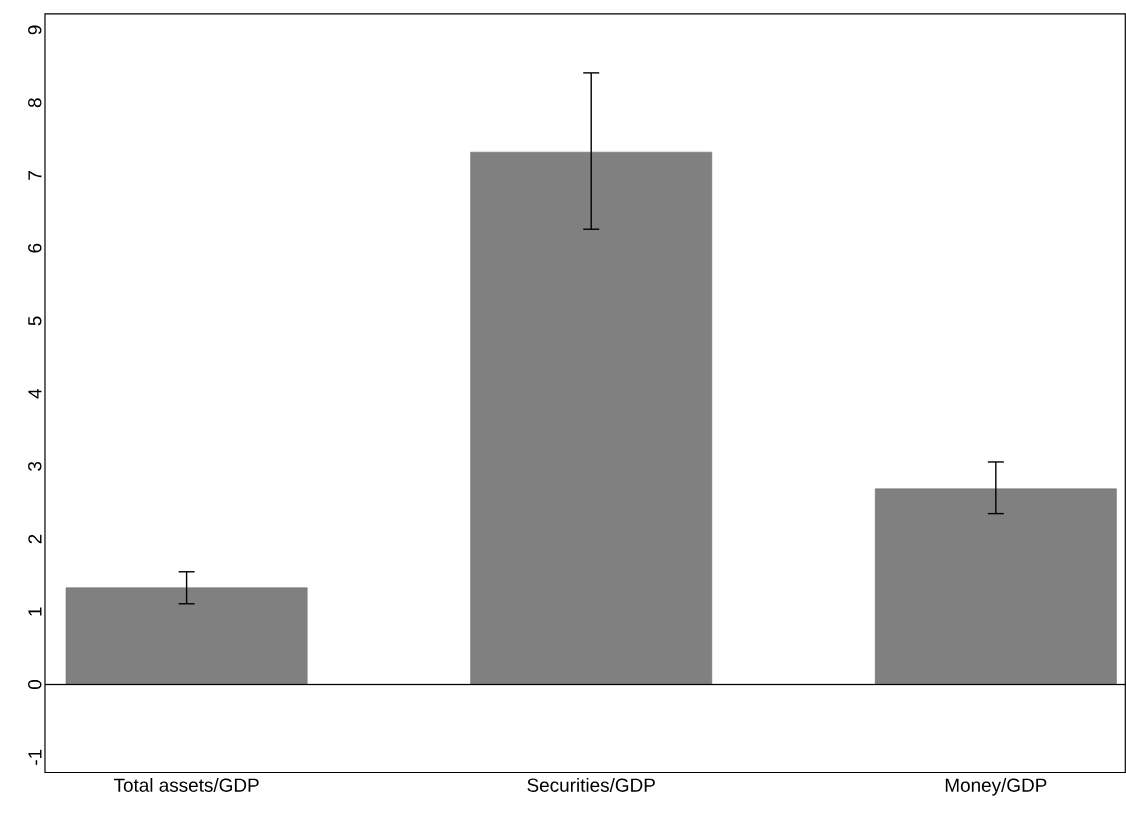 This screenshot has height=813, width=1126. What do you see at coordinates (35, 175) in the screenshot?
I see `y-tick-label: 7` at bounding box center [35, 175].